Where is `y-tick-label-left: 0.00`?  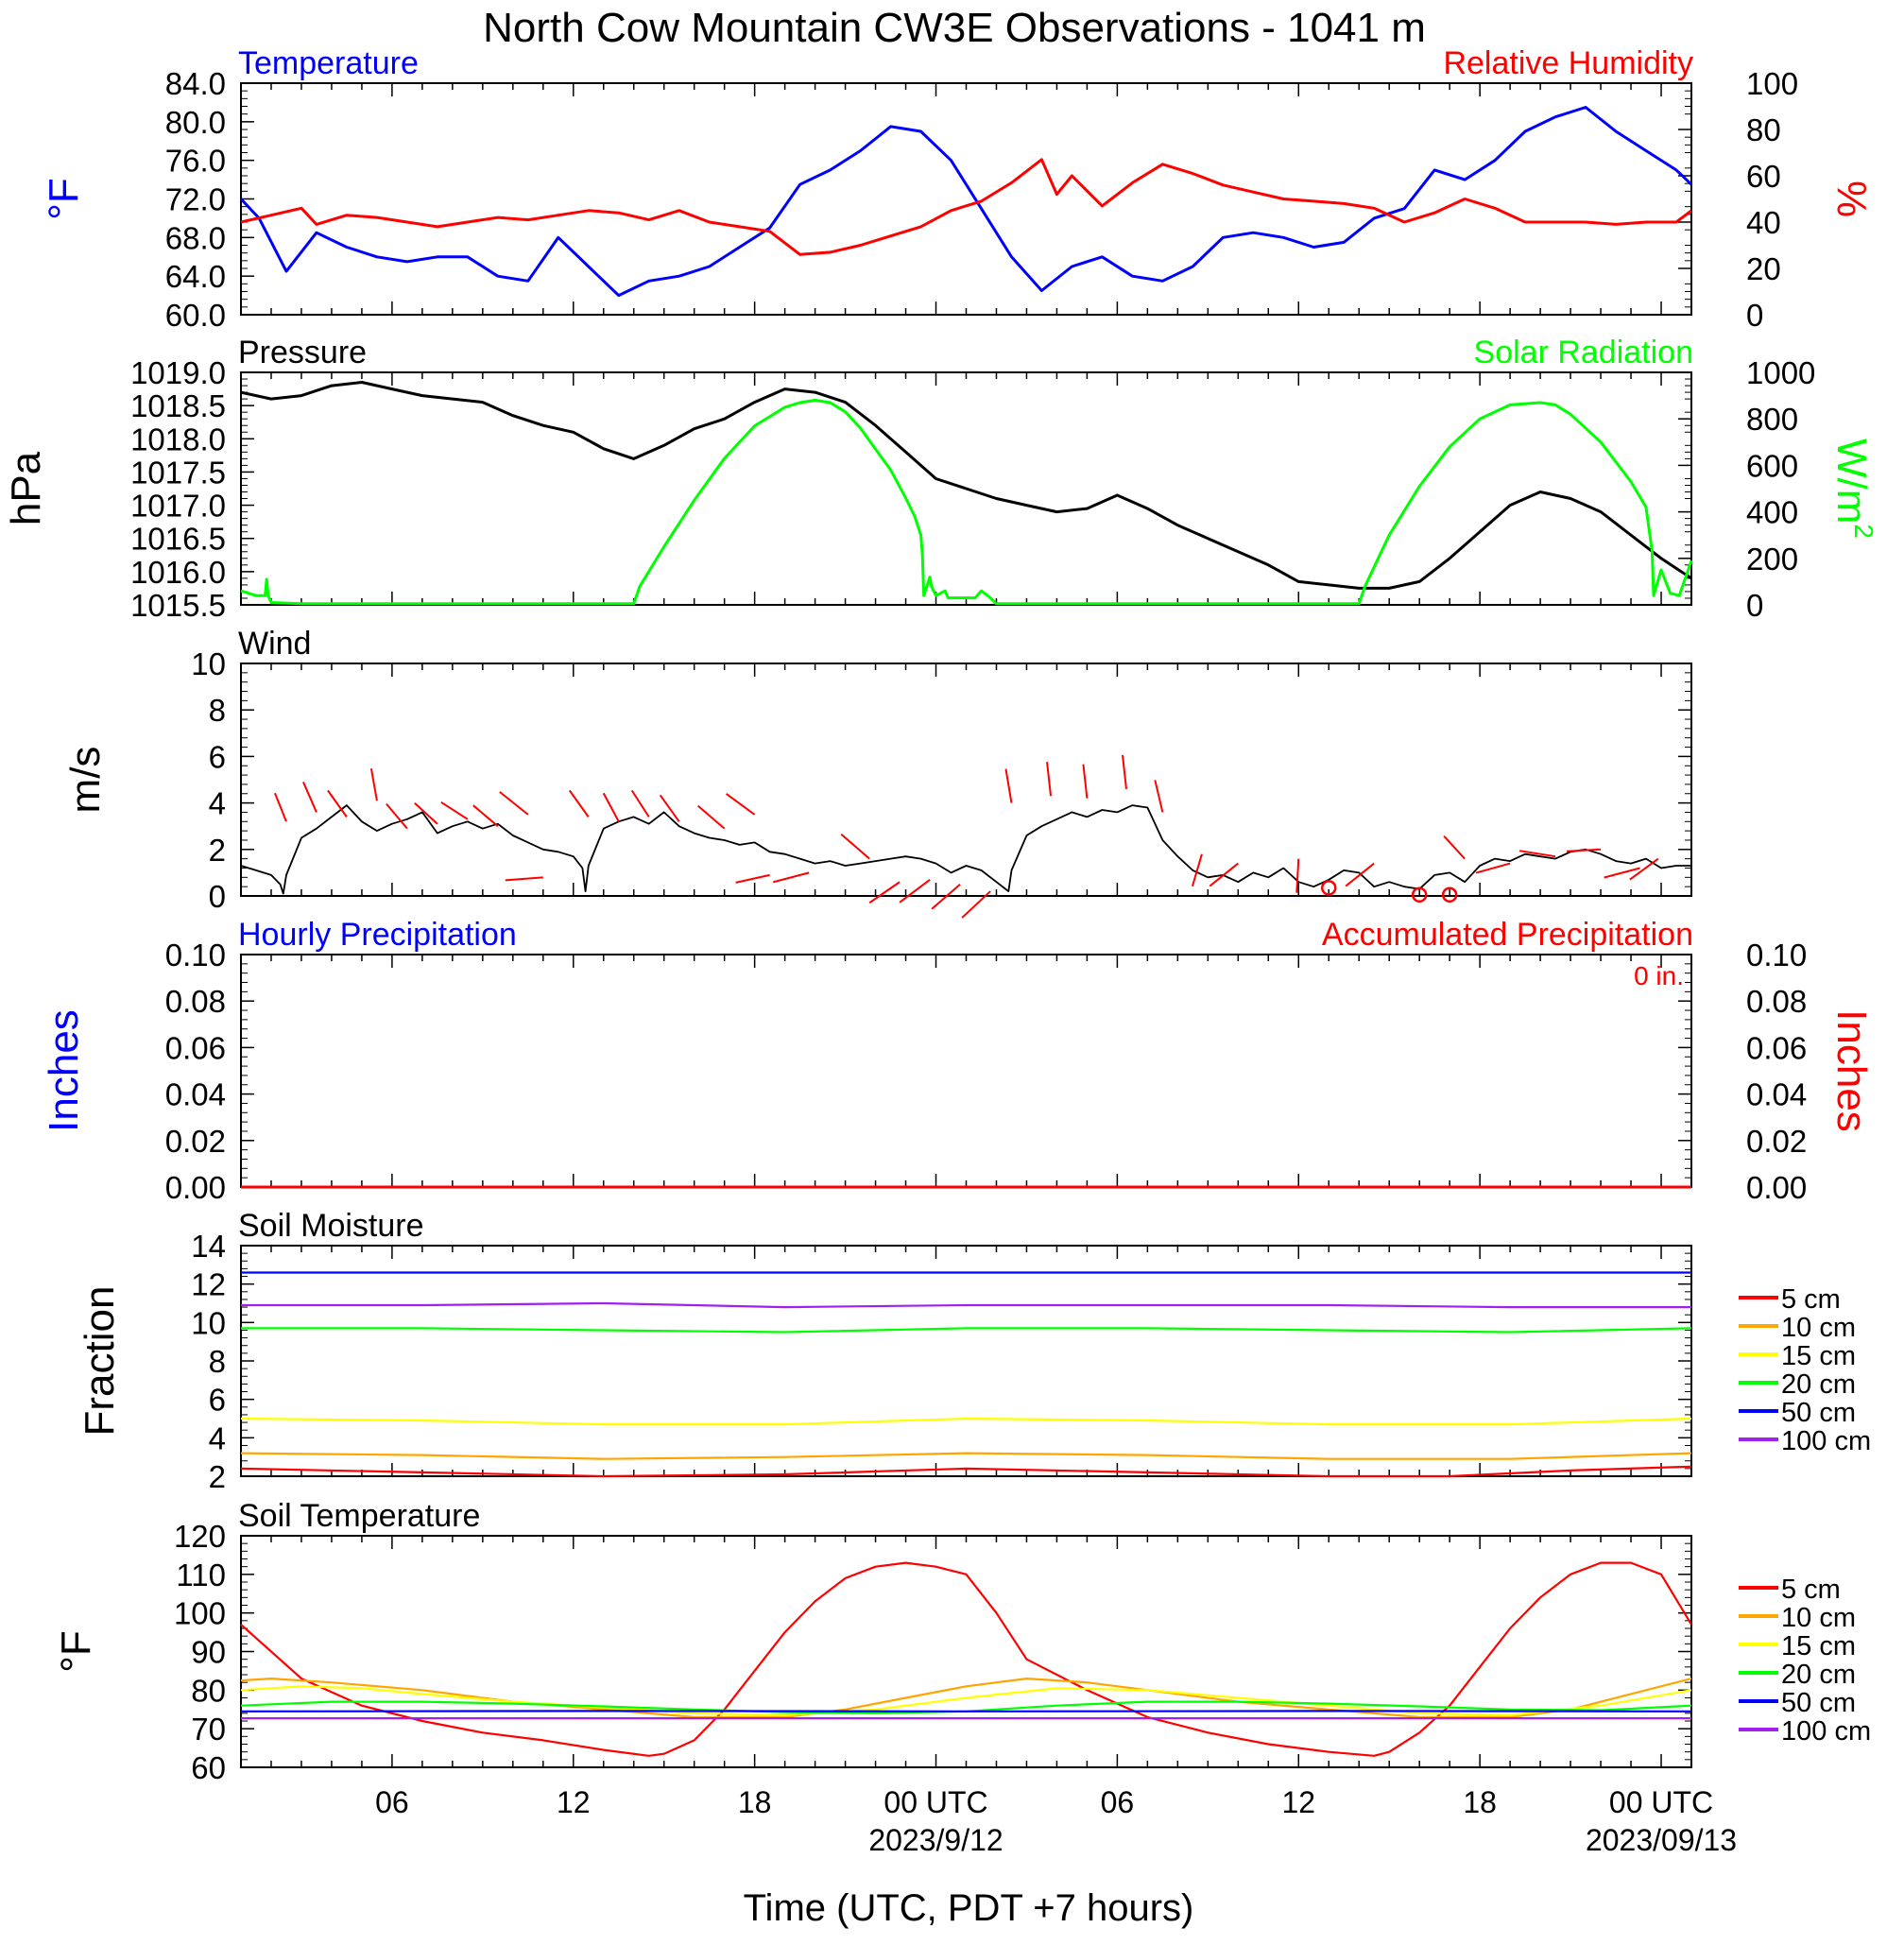 y-tick-label-left: 0.00 is located at coordinates (196, 1187).